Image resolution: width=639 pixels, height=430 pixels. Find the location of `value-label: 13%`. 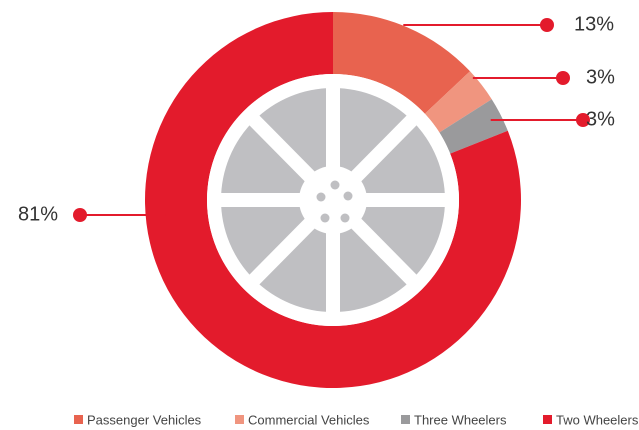

value-label: 13% is located at coordinates (594, 24).